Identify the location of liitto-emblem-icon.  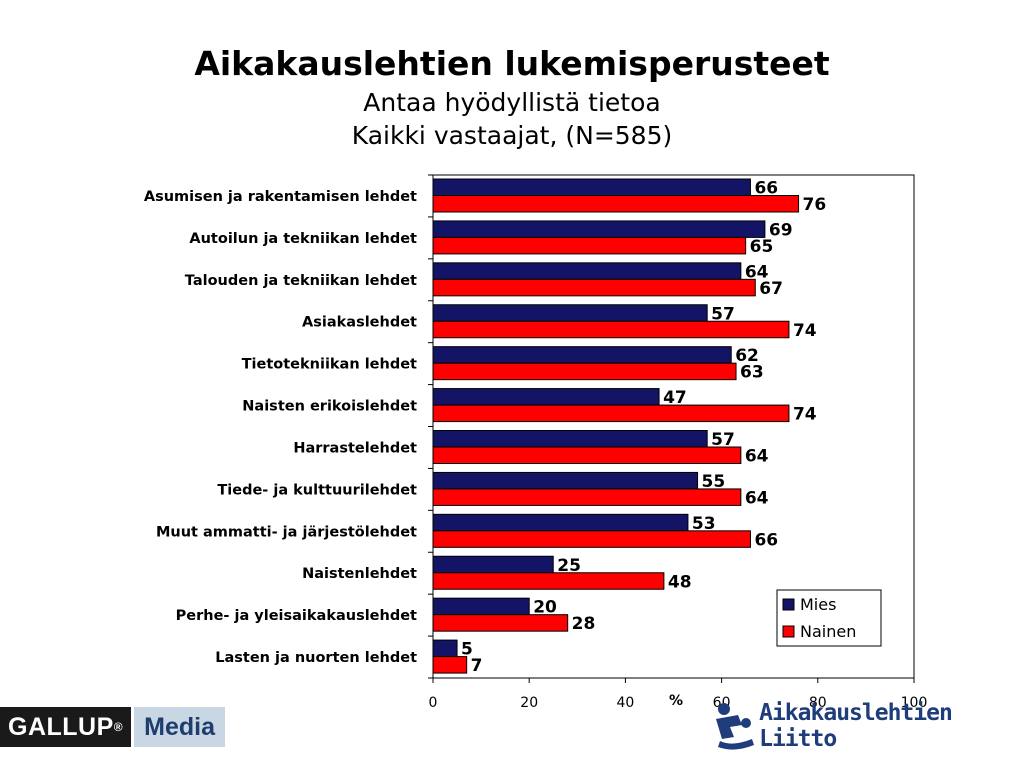
(735, 726).